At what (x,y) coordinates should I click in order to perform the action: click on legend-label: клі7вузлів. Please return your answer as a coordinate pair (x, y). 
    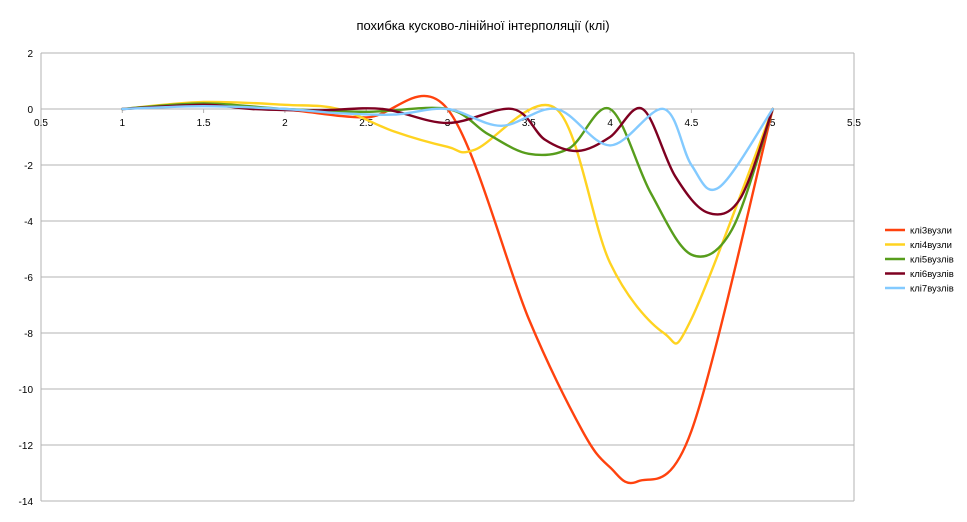
    Looking at the image, I should click on (932, 289).